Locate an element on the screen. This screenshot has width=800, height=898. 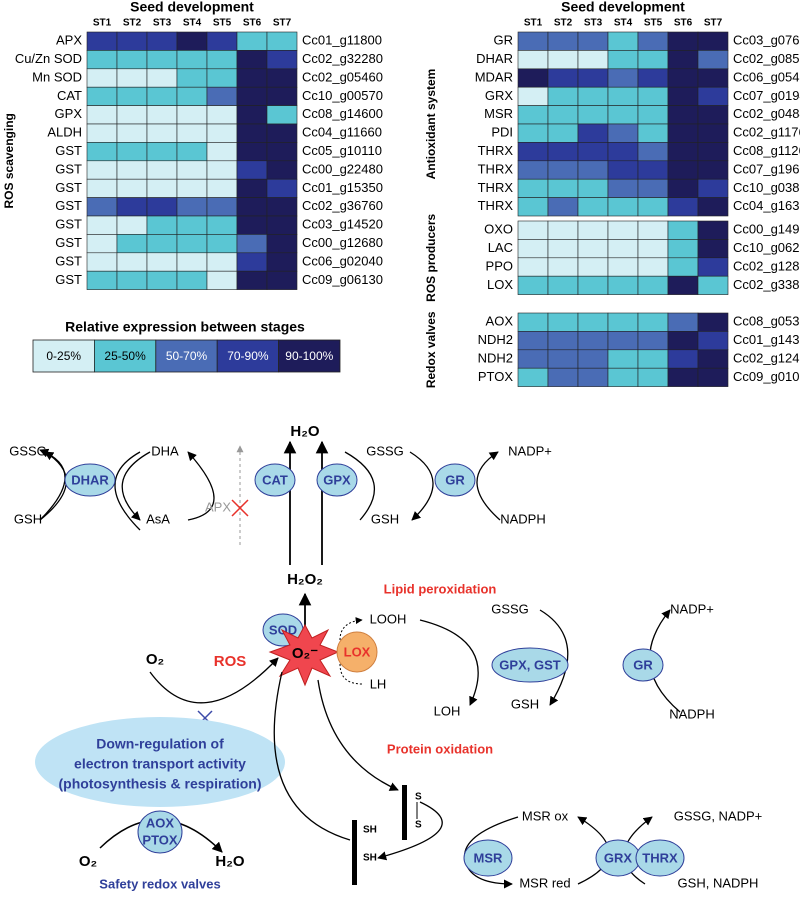
enzyme-label: LAC is located at coordinates (500, 247).